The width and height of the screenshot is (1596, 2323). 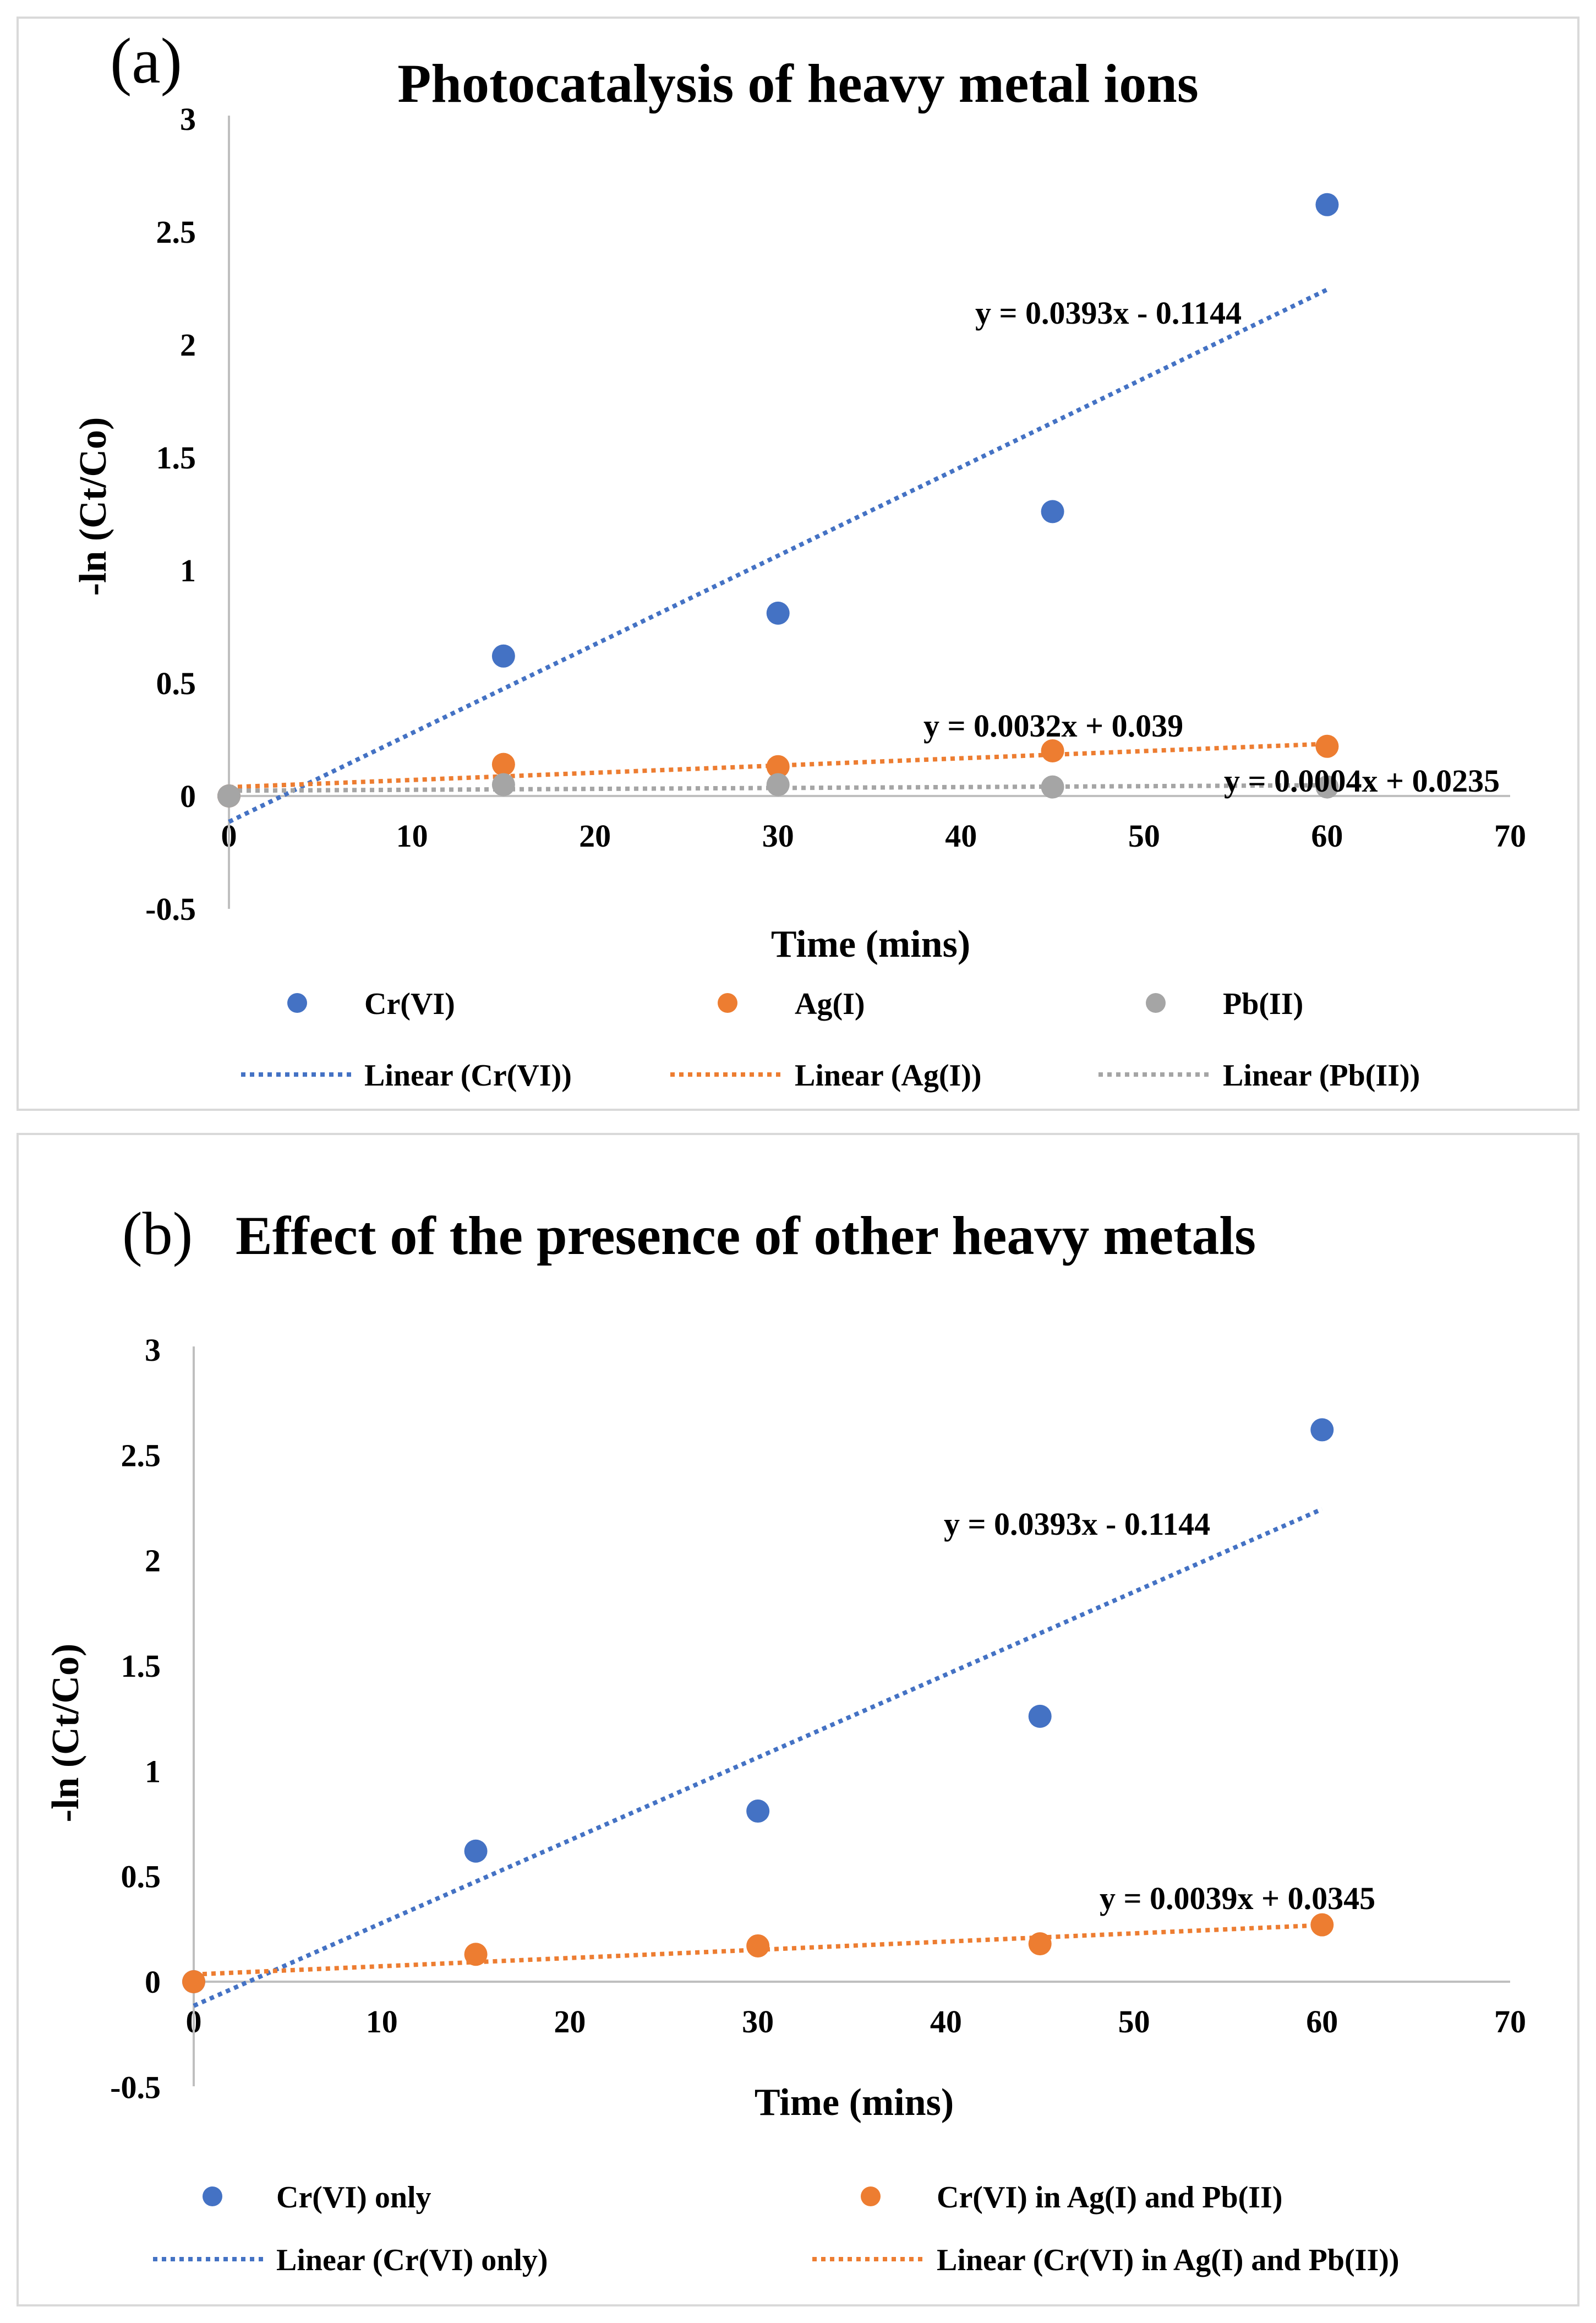 I want to click on legend-label-cr: Cr(VI), so click(x=409, y=1004).